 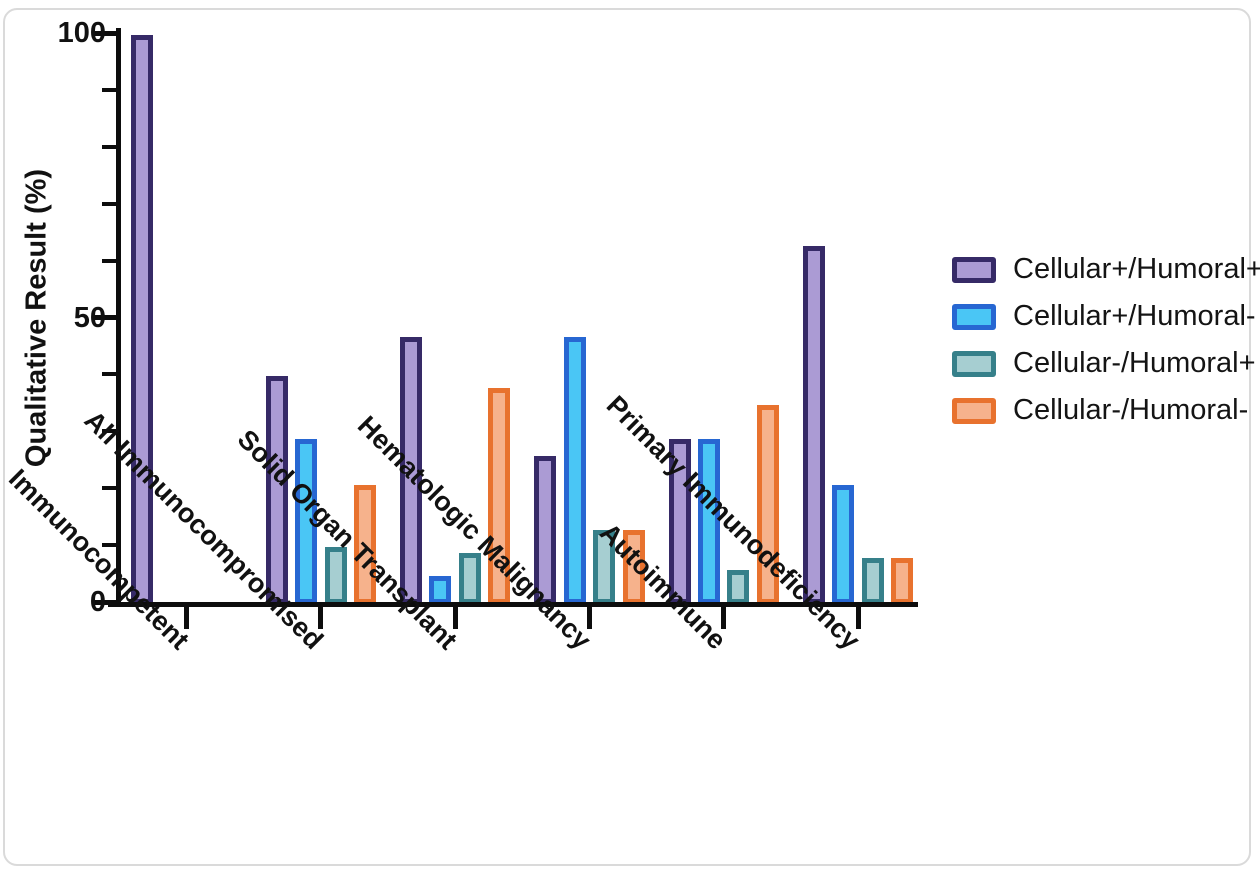 I want to click on legend-item: Cellular+/Humoral+, so click(x=1106, y=269).